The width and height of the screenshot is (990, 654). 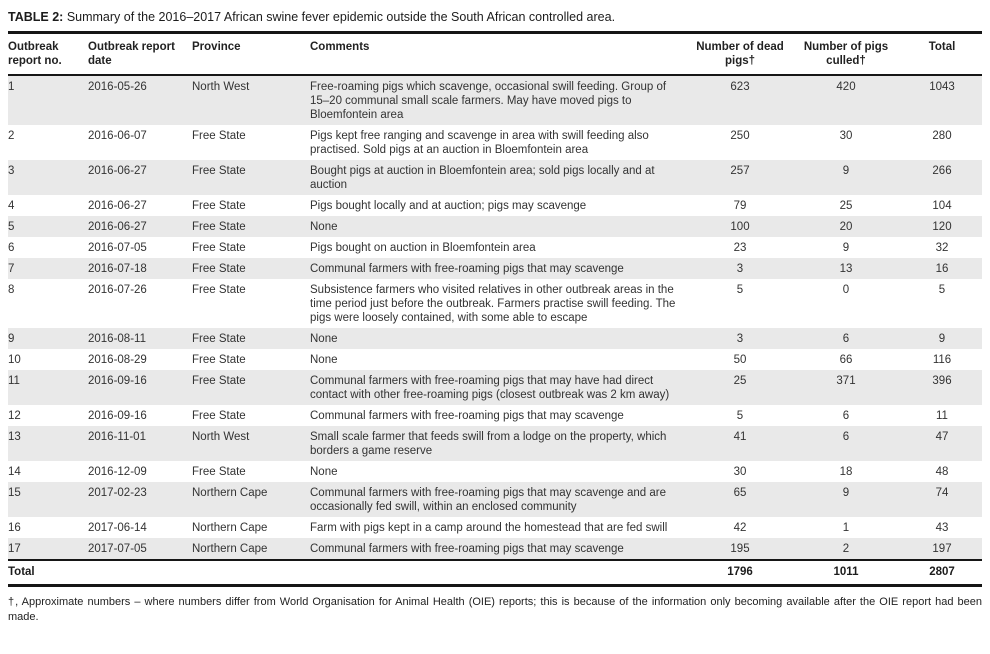 I want to click on cell-outbreak-report-date: 2016-07-18, so click(x=117, y=269).